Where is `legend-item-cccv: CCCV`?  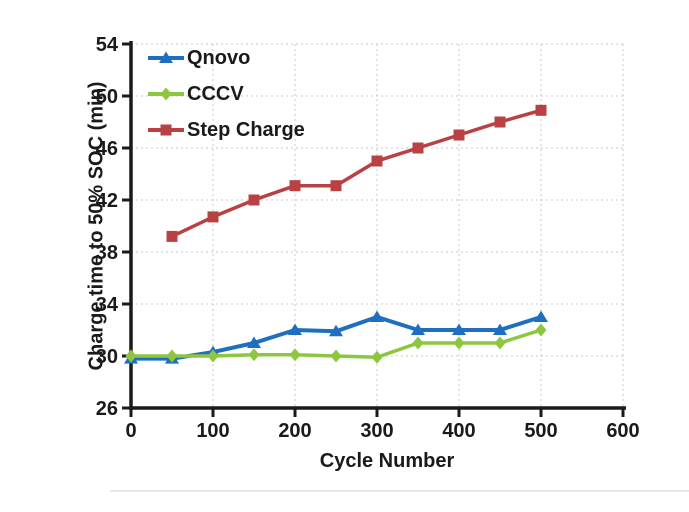
legend-item-cccv: CCCV is located at coordinates (226, 94).